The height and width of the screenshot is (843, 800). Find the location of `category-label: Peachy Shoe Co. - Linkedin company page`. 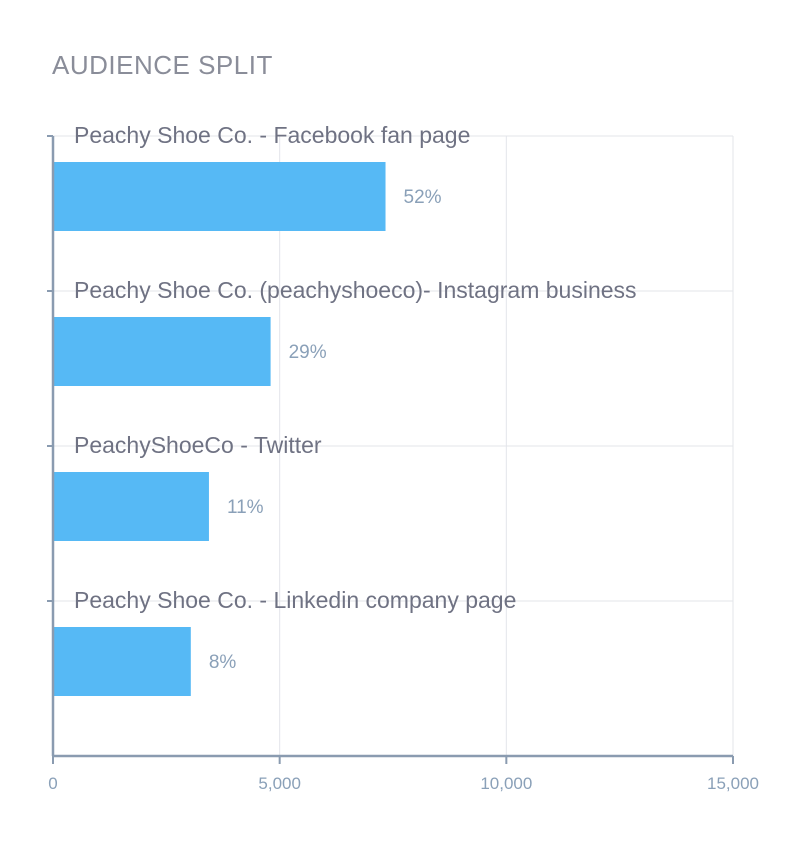

category-label: Peachy Shoe Co. - Linkedin company page is located at coordinates (295, 600).